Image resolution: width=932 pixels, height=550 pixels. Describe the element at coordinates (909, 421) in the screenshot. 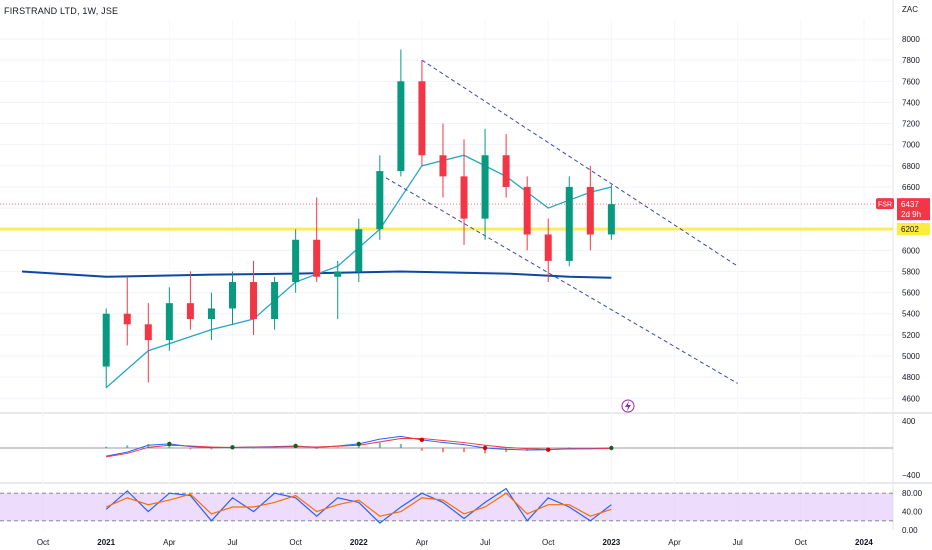

I see `macd-tick-label: 400` at that location.